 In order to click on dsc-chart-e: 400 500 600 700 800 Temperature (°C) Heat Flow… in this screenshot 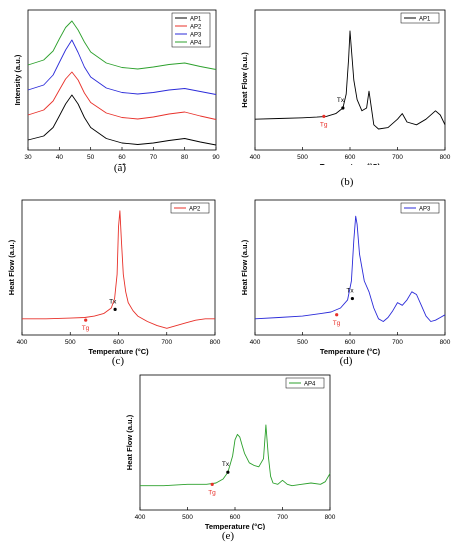, I will do `click(230, 452)`.